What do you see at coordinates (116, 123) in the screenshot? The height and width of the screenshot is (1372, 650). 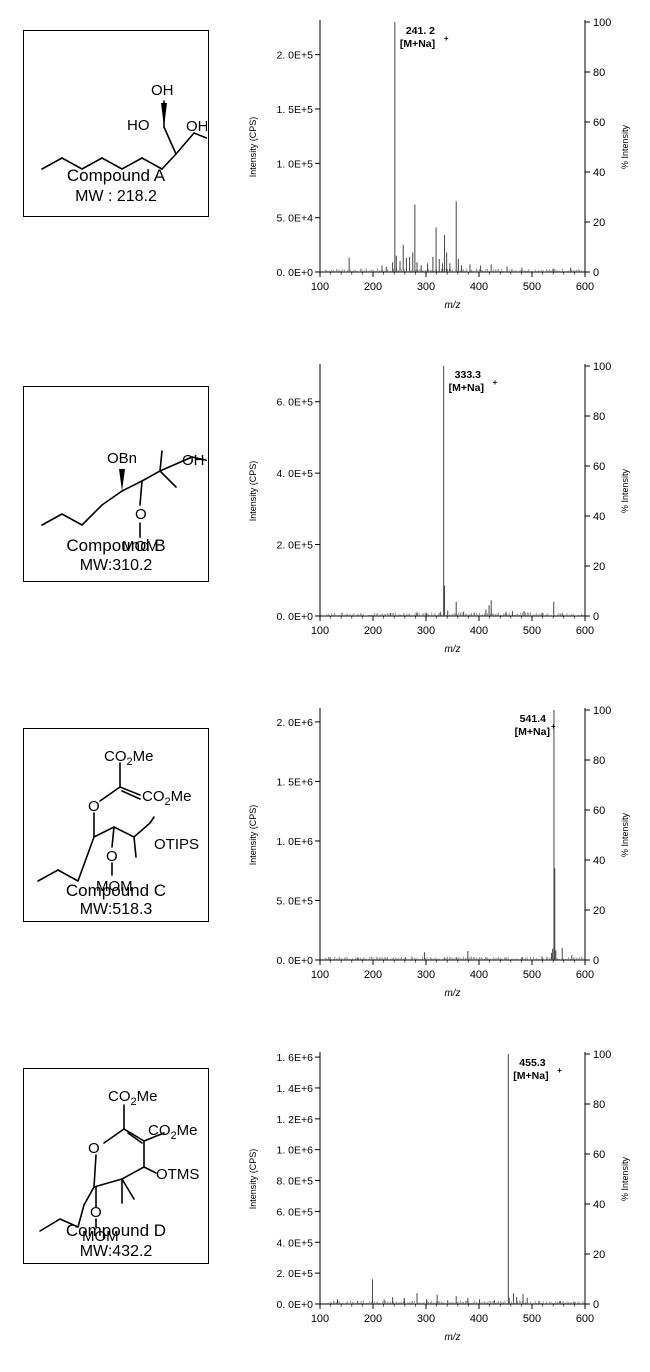 I see `compound-structure-box: OH OH HO Compound A MW : 218.2` at bounding box center [116, 123].